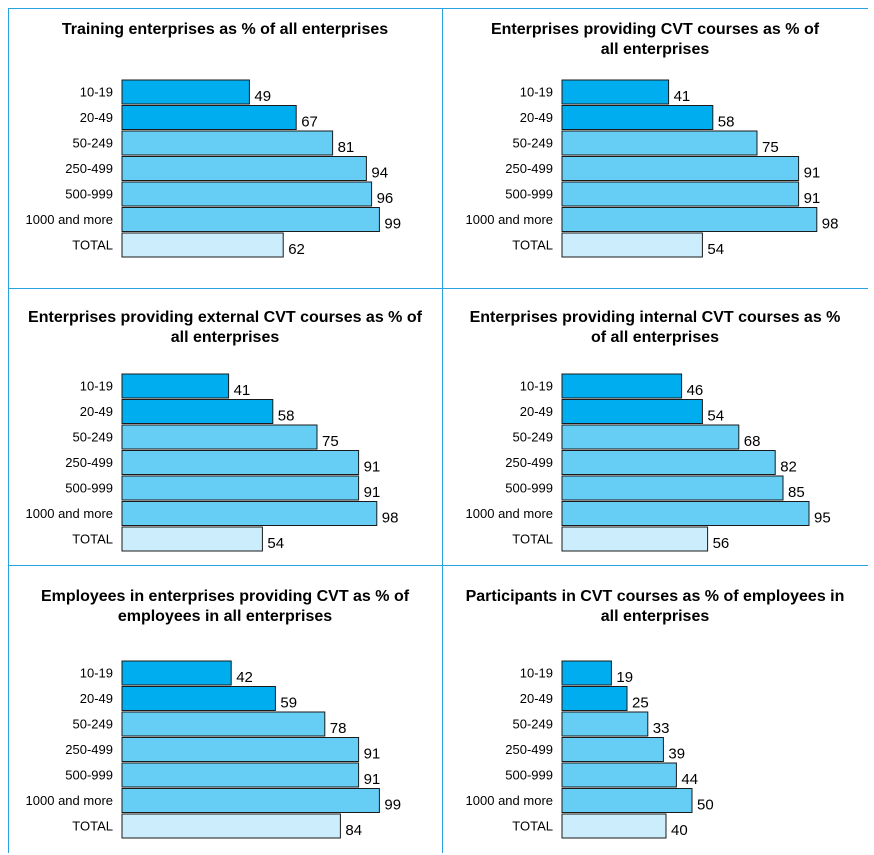  Describe the element at coordinates (752, 441) in the screenshot. I see `value-label: 68` at that location.